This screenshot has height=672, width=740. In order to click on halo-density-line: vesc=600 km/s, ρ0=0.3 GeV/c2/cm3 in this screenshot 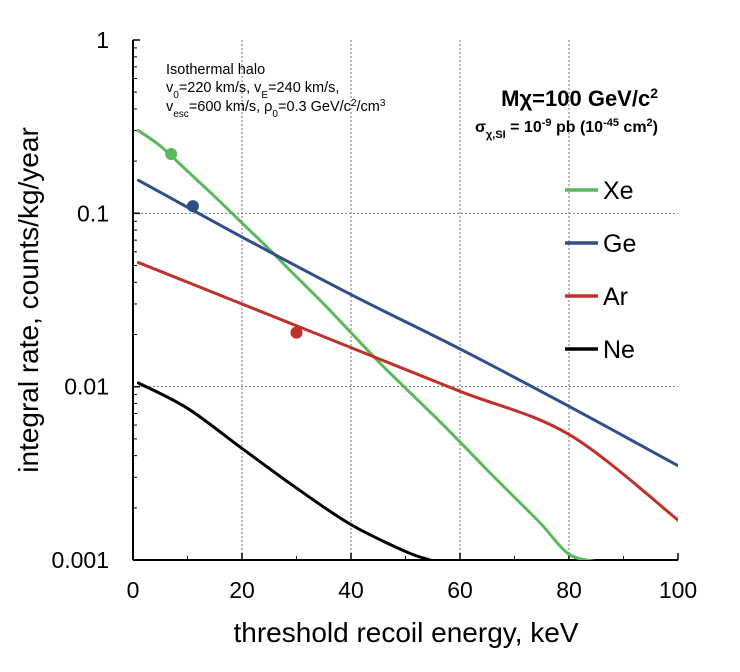, I will do `click(276, 109)`.